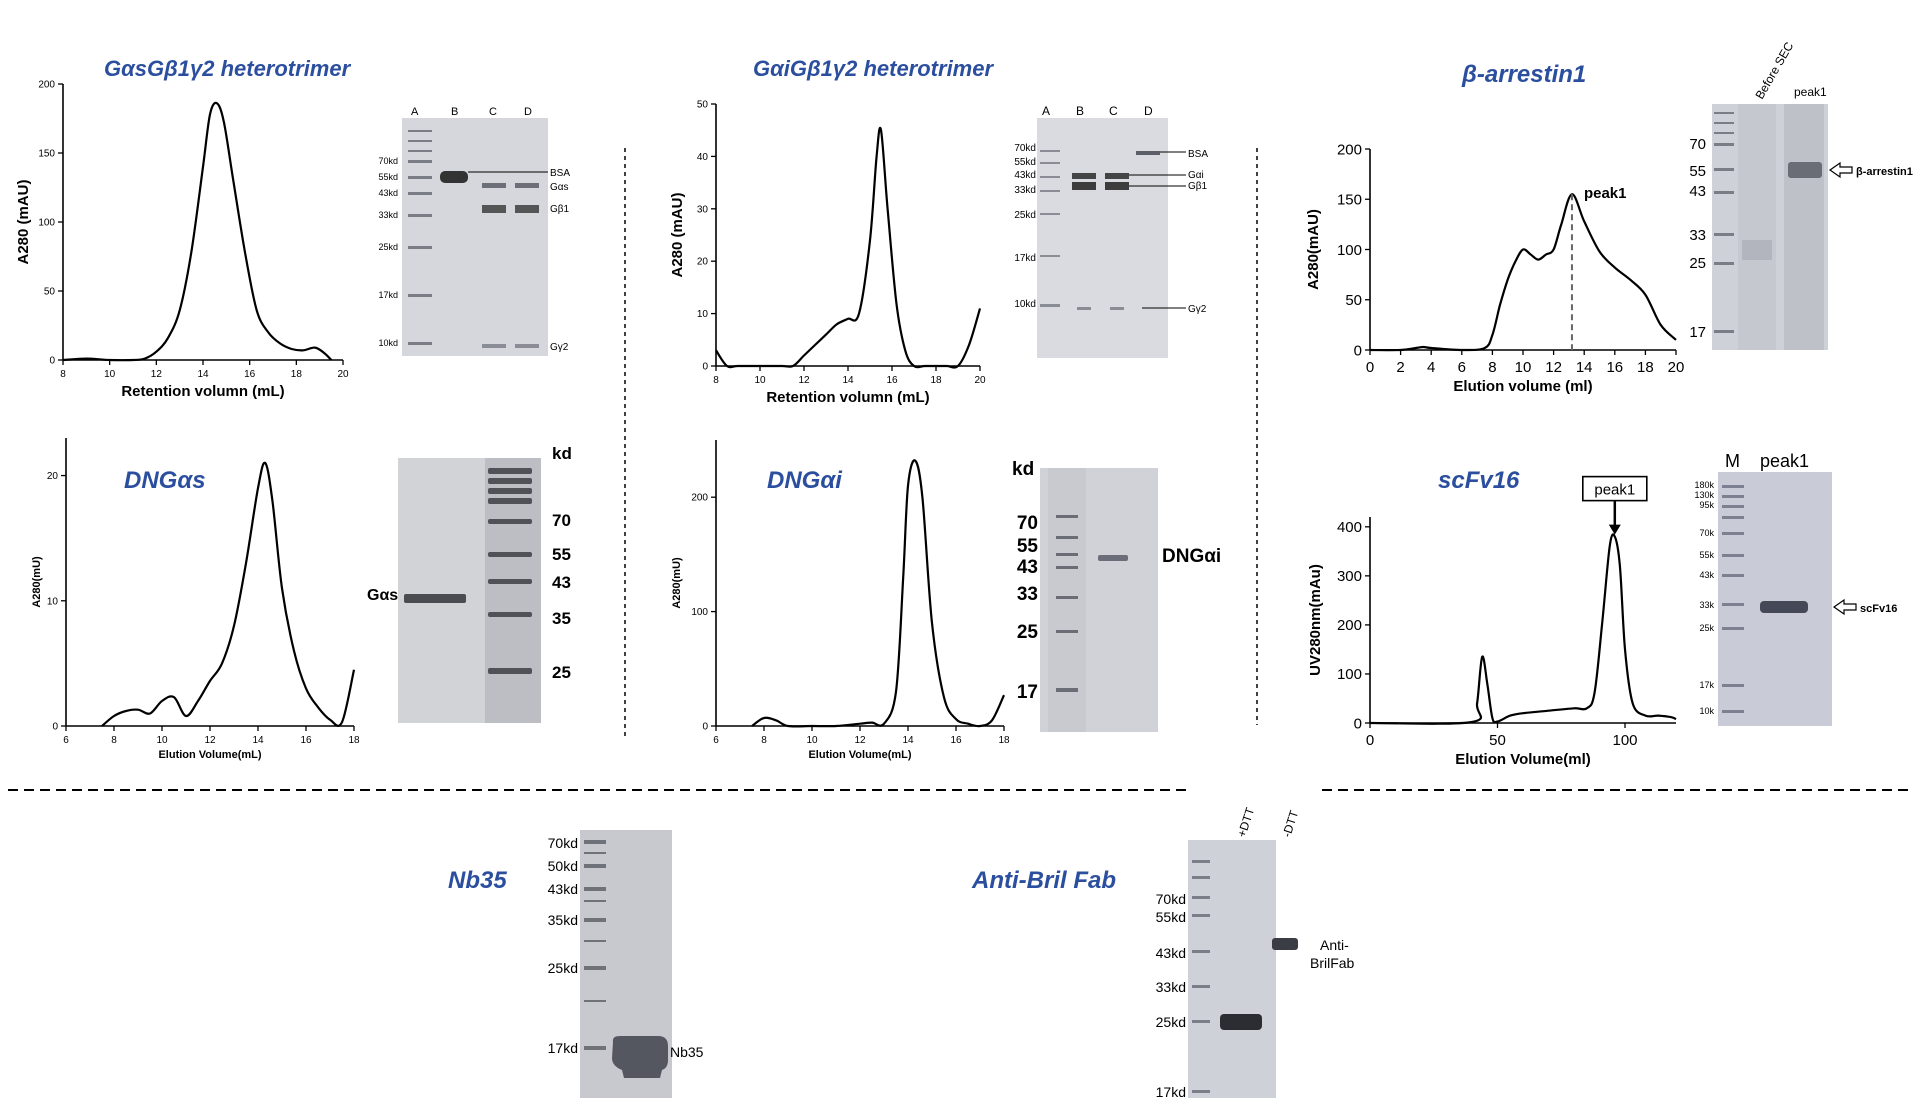 The height and width of the screenshot is (1111, 1920). What do you see at coordinates (1349, 527) in the screenshot?
I see `y-tick-label: 400` at bounding box center [1349, 527].